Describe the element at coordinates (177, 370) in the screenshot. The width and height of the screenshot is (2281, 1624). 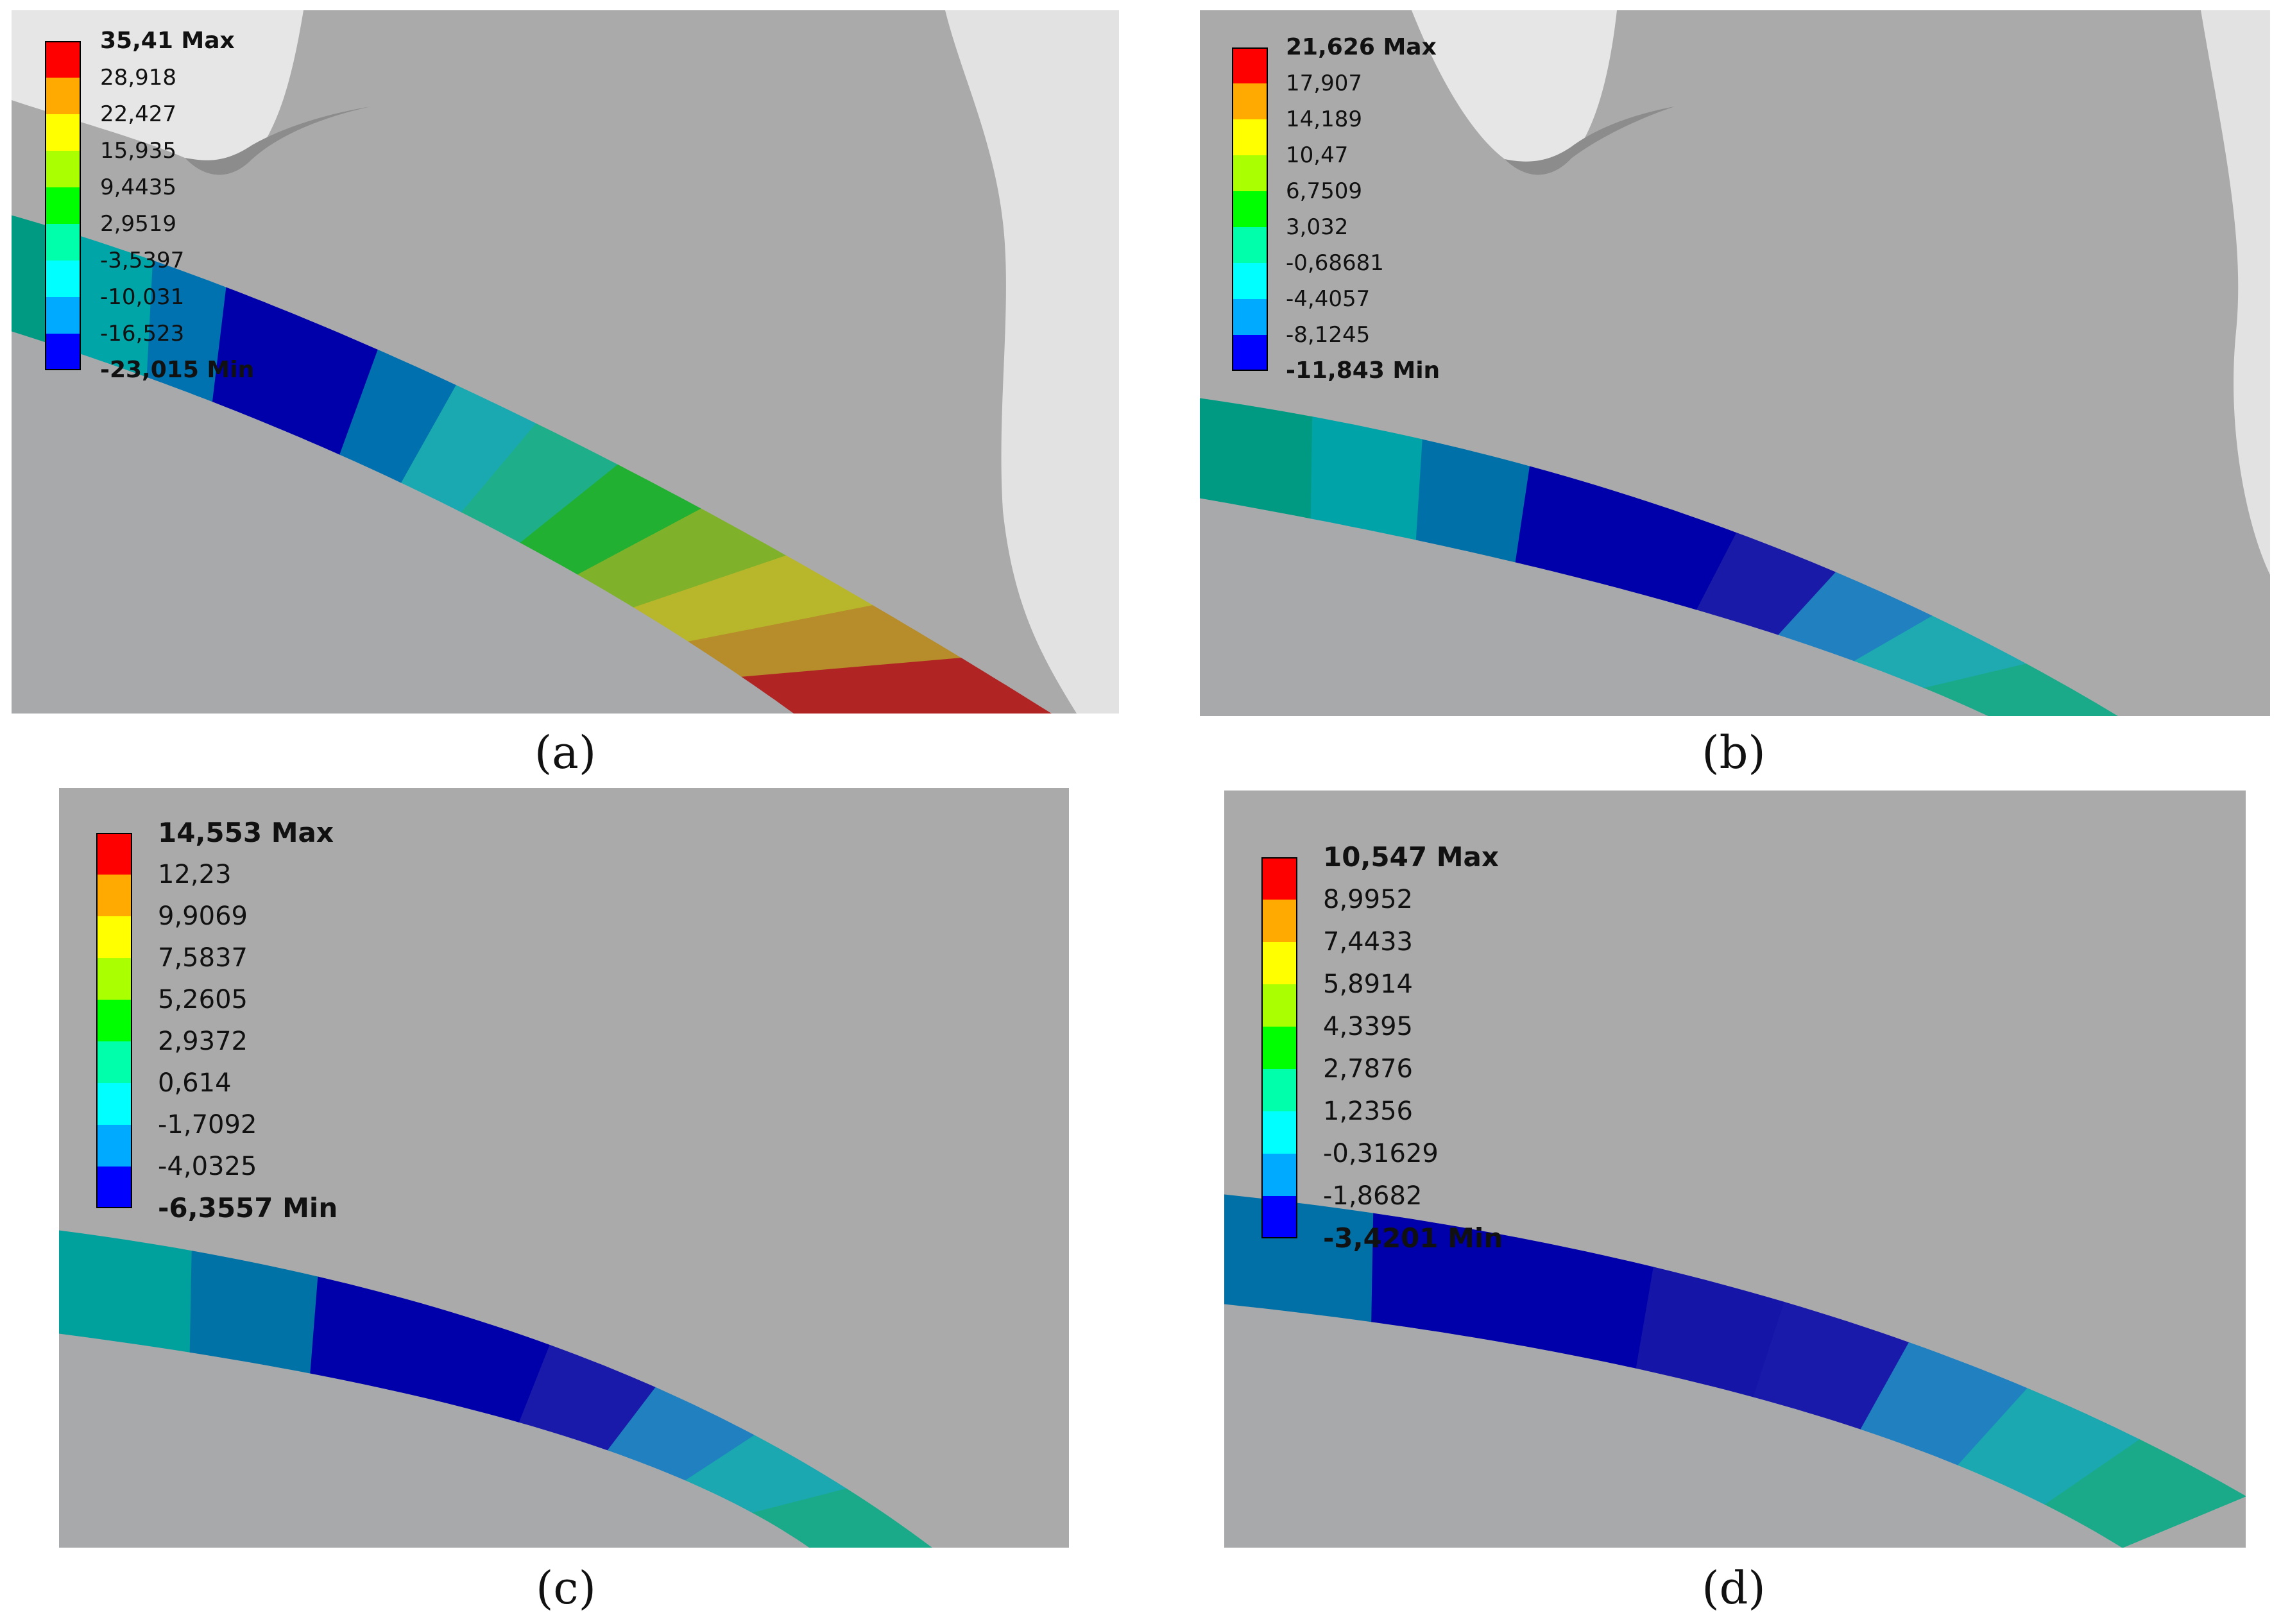
I see `legend-min-label: -23,015 Min` at that location.